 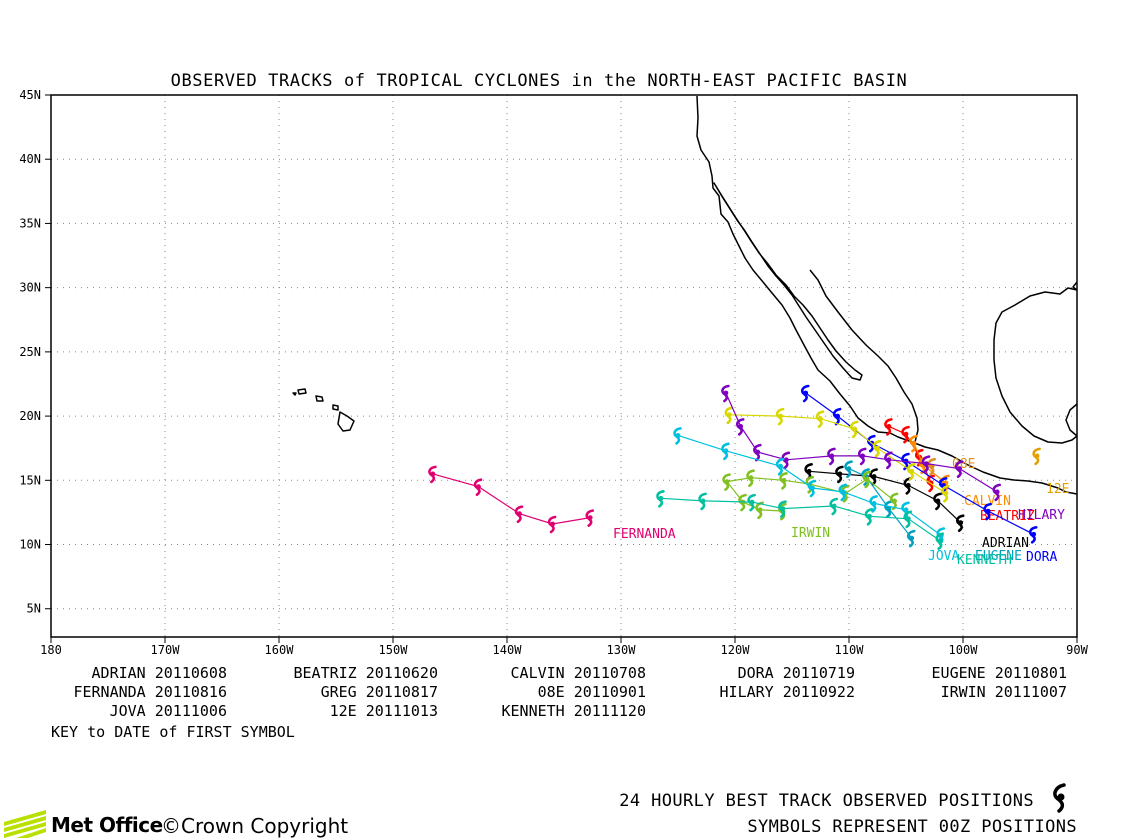 I want to click on legend-entry: 08E 20110901, so click(x=592, y=692).